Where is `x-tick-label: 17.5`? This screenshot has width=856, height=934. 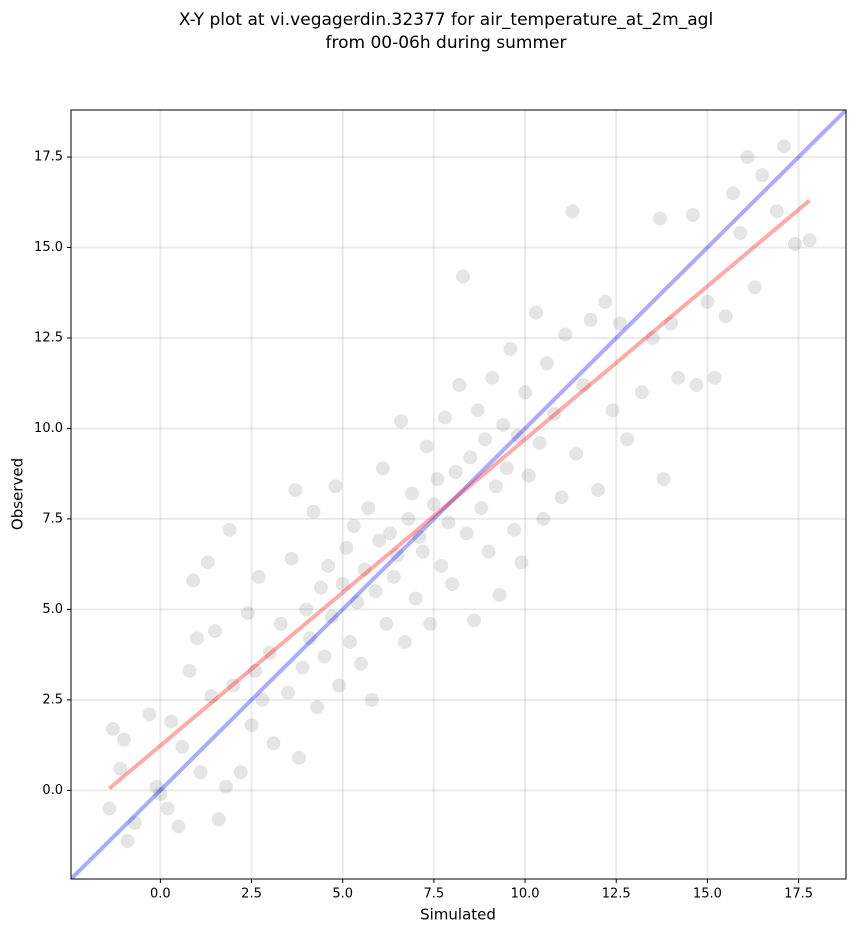
x-tick-label: 17.5 is located at coordinates (798, 894).